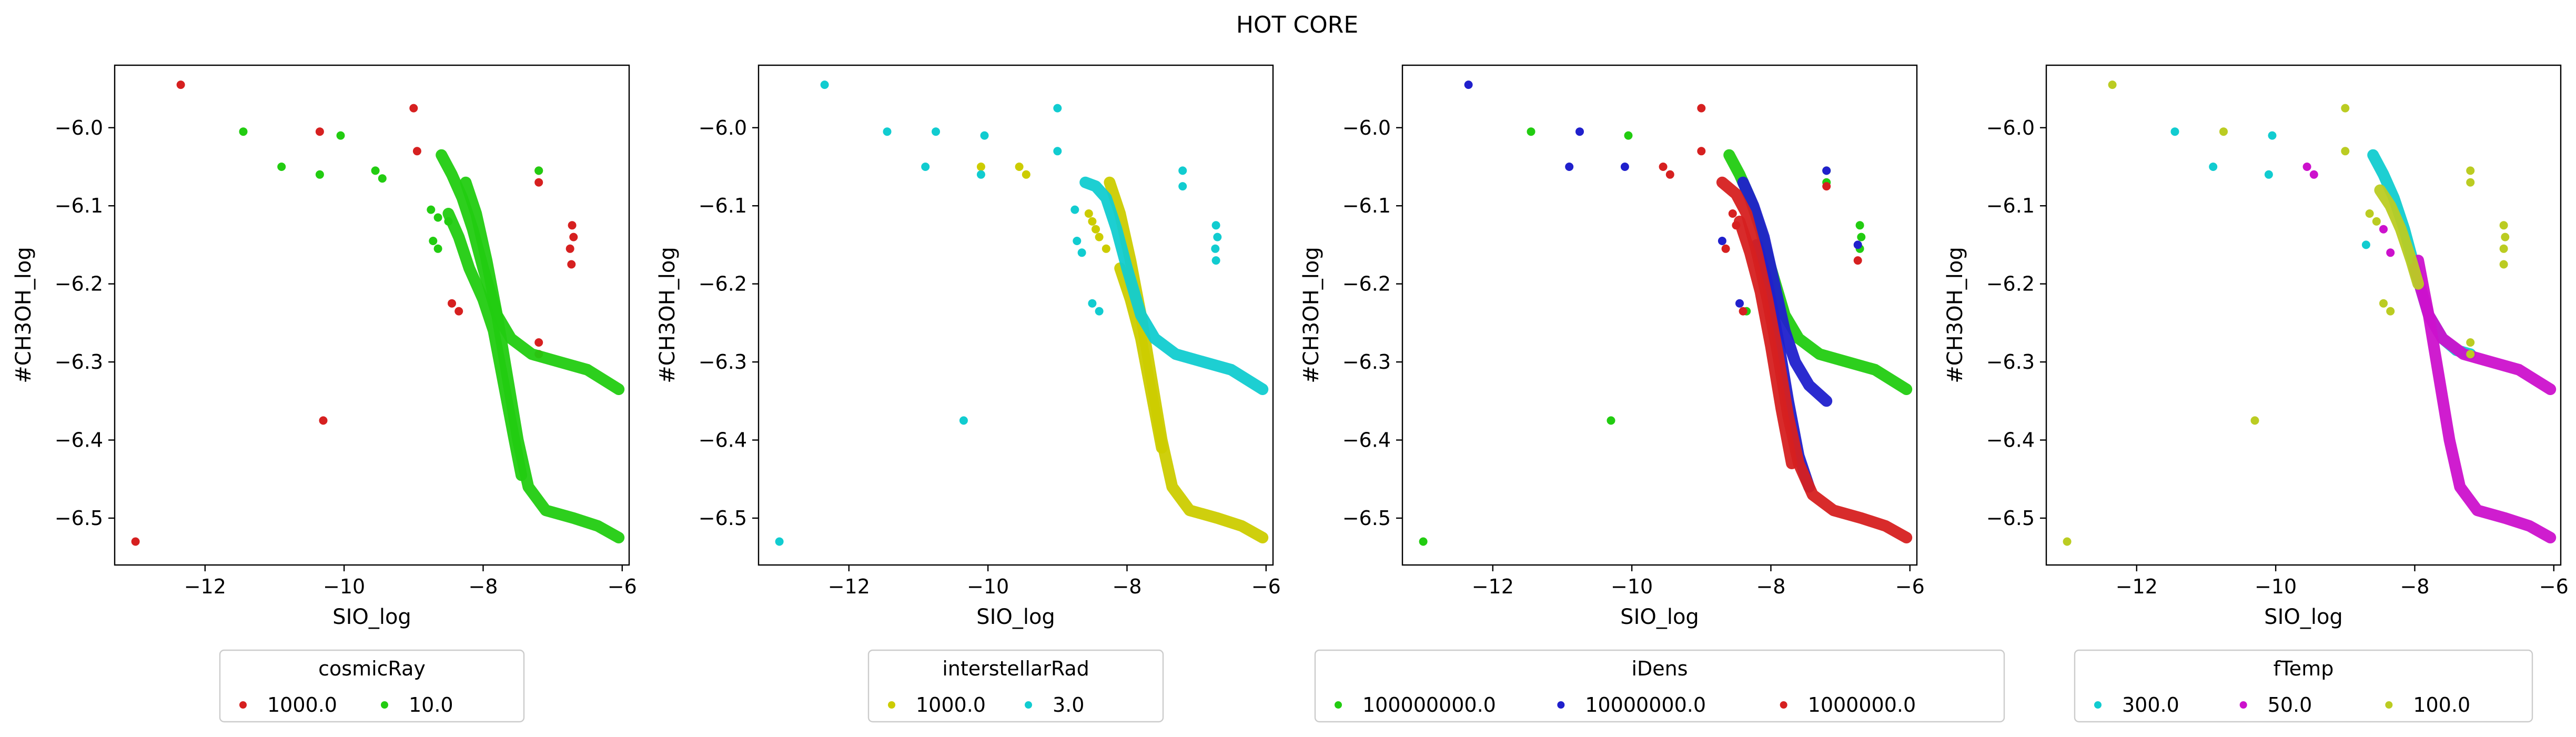  What do you see at coordinates (372, 669) in the screenshot?
I see `legend-title: cosmicRay` at bounding box center [372, 669].